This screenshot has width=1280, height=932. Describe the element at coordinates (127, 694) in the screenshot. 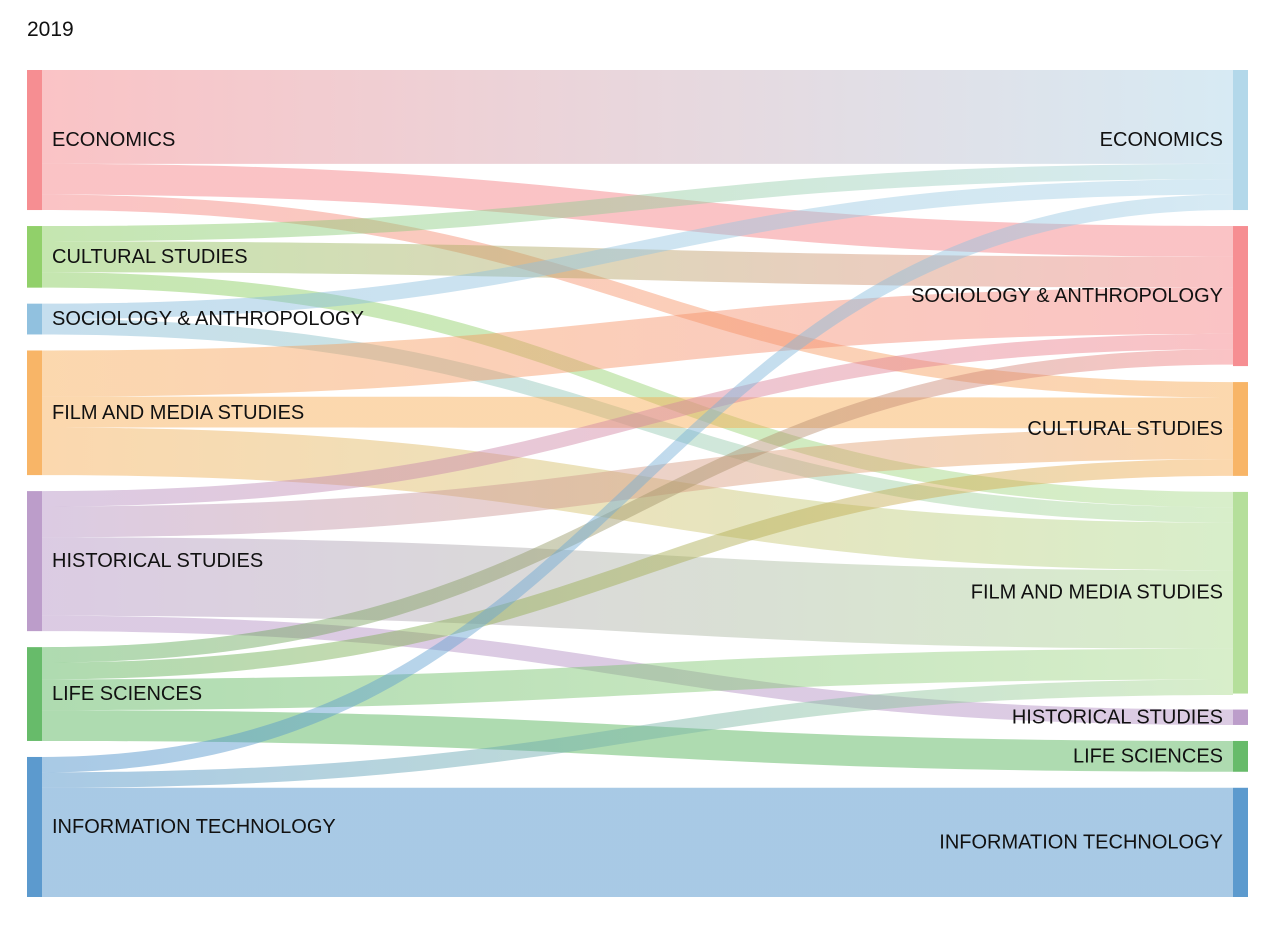

I see `source-label-life-sciences: LIFE SCIENCES` at that location.